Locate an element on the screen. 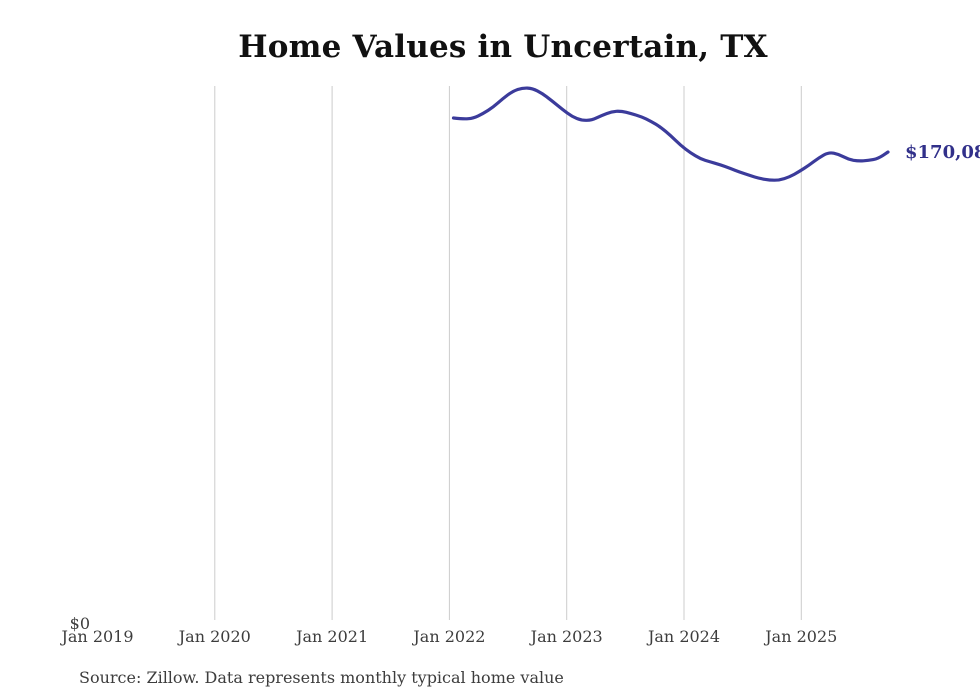 The height and width of the screenshot is (699, 980). x-tick-label: Jan 2023 is located at coordinates (566, 636).